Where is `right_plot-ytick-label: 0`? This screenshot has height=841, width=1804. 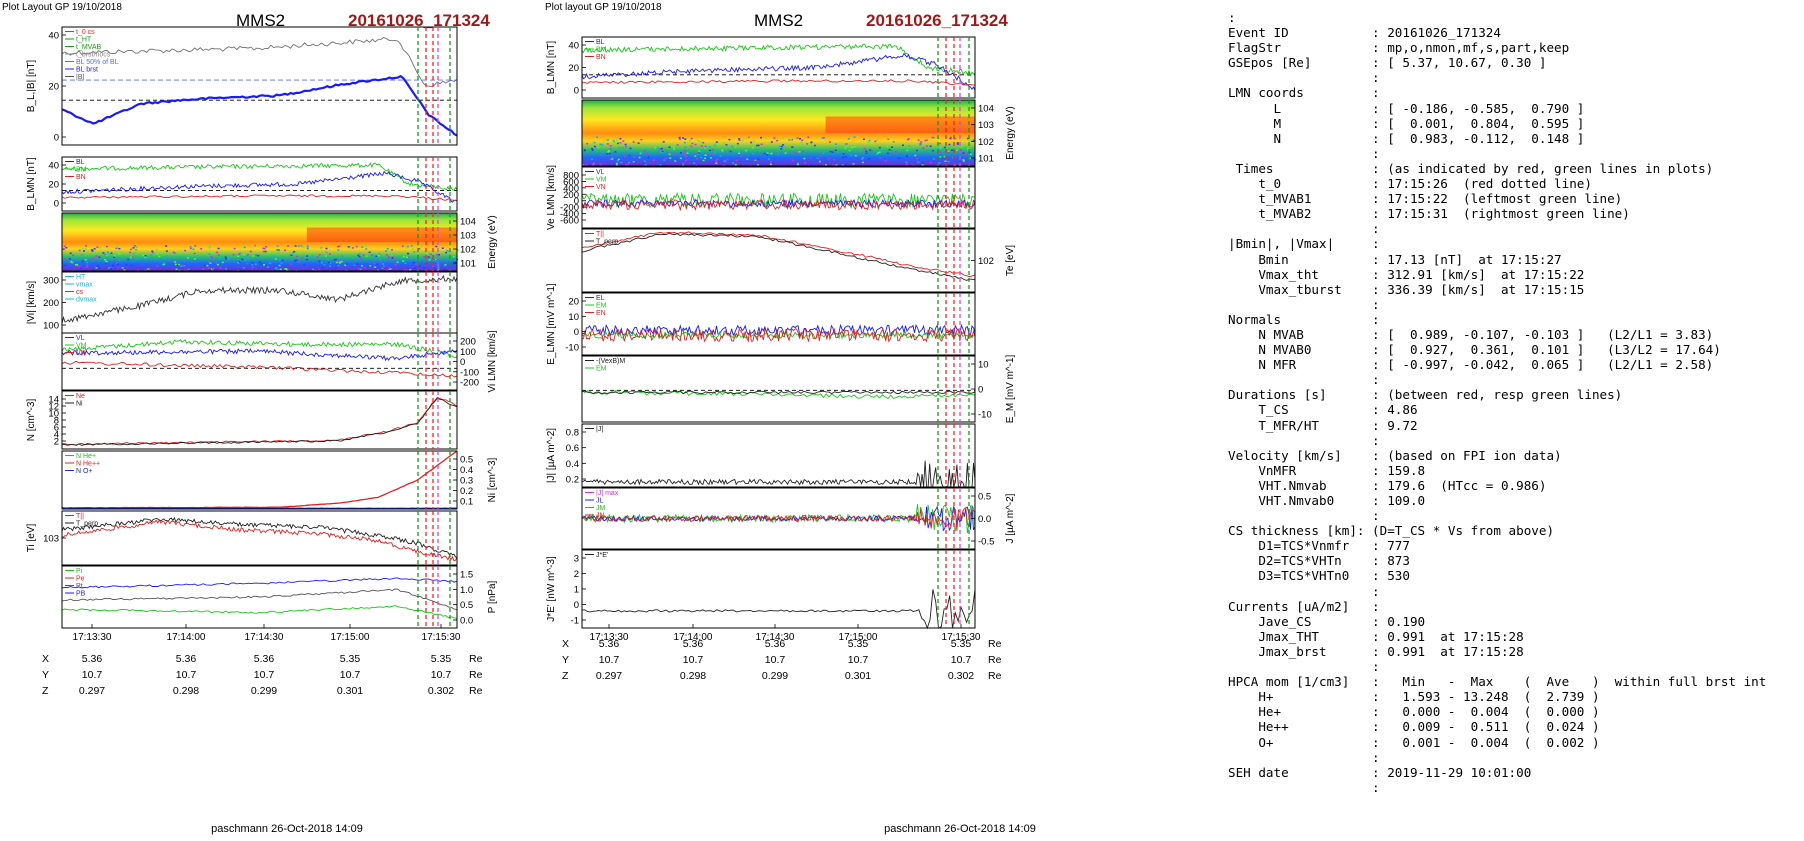
right_plot-ytick-label: 0 is located at coordinates (576, 91).